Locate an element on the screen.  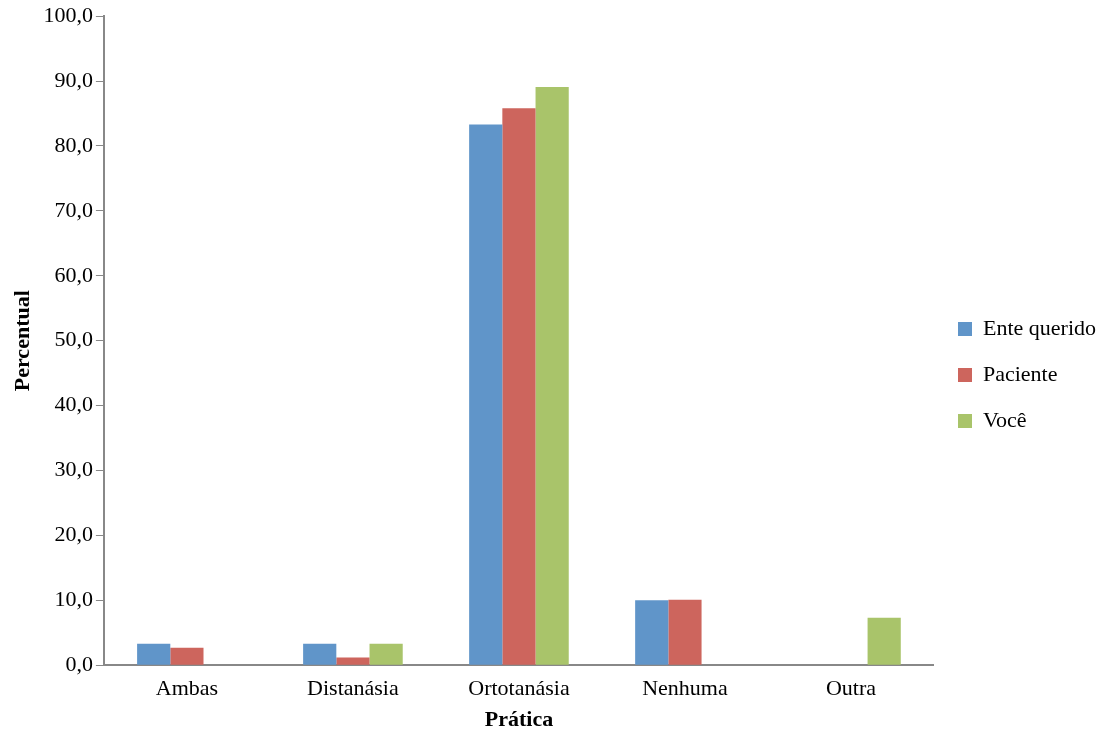
y-tick-label: 50,0 is located at coordinates (73, 339).